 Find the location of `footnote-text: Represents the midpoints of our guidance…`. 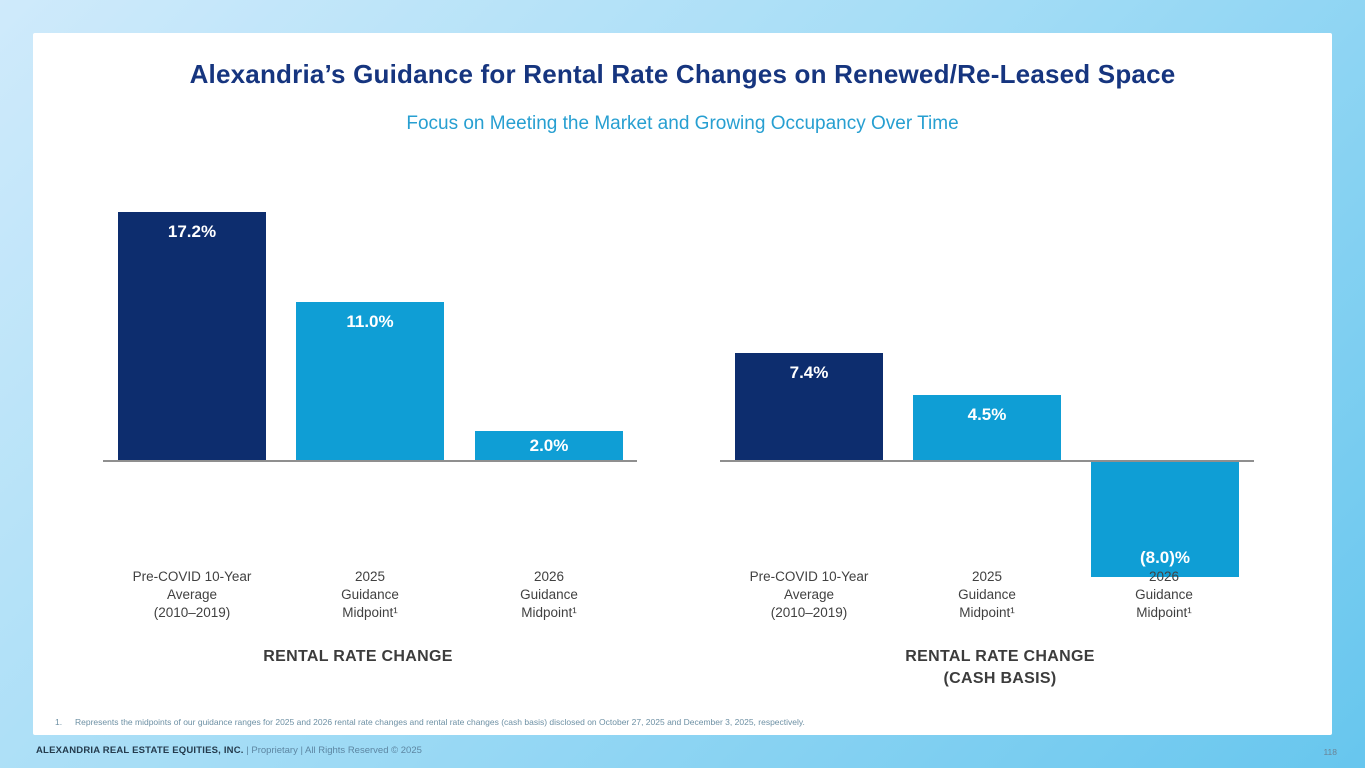

footnote-text: Represents the midpoints of our guidance… is located at coordinates (440, 722).